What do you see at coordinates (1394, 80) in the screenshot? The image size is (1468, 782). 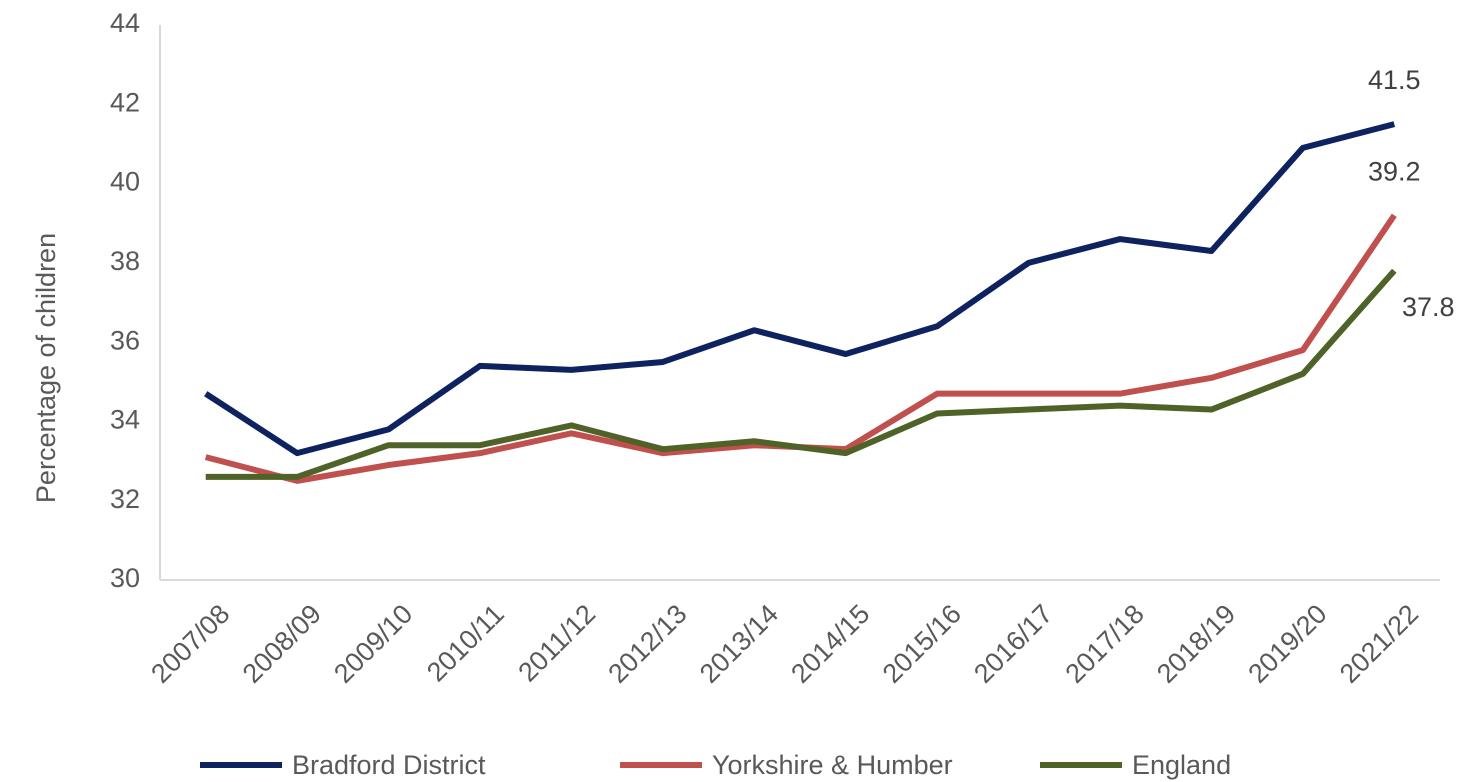 I see `data-label: 41.5` at bounding box center [1394, 80].